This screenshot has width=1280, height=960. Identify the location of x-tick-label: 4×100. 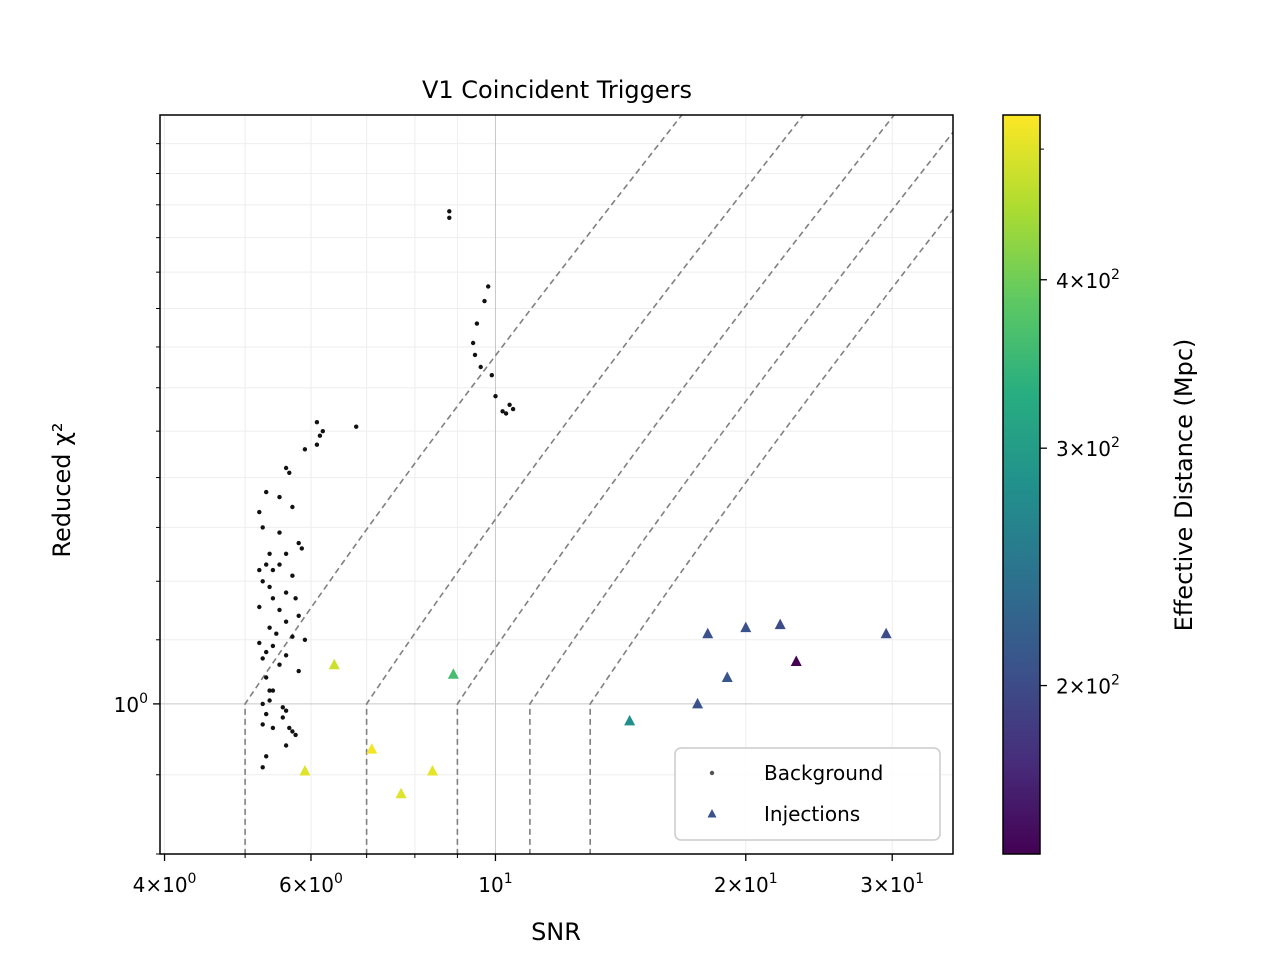
(165, 884).